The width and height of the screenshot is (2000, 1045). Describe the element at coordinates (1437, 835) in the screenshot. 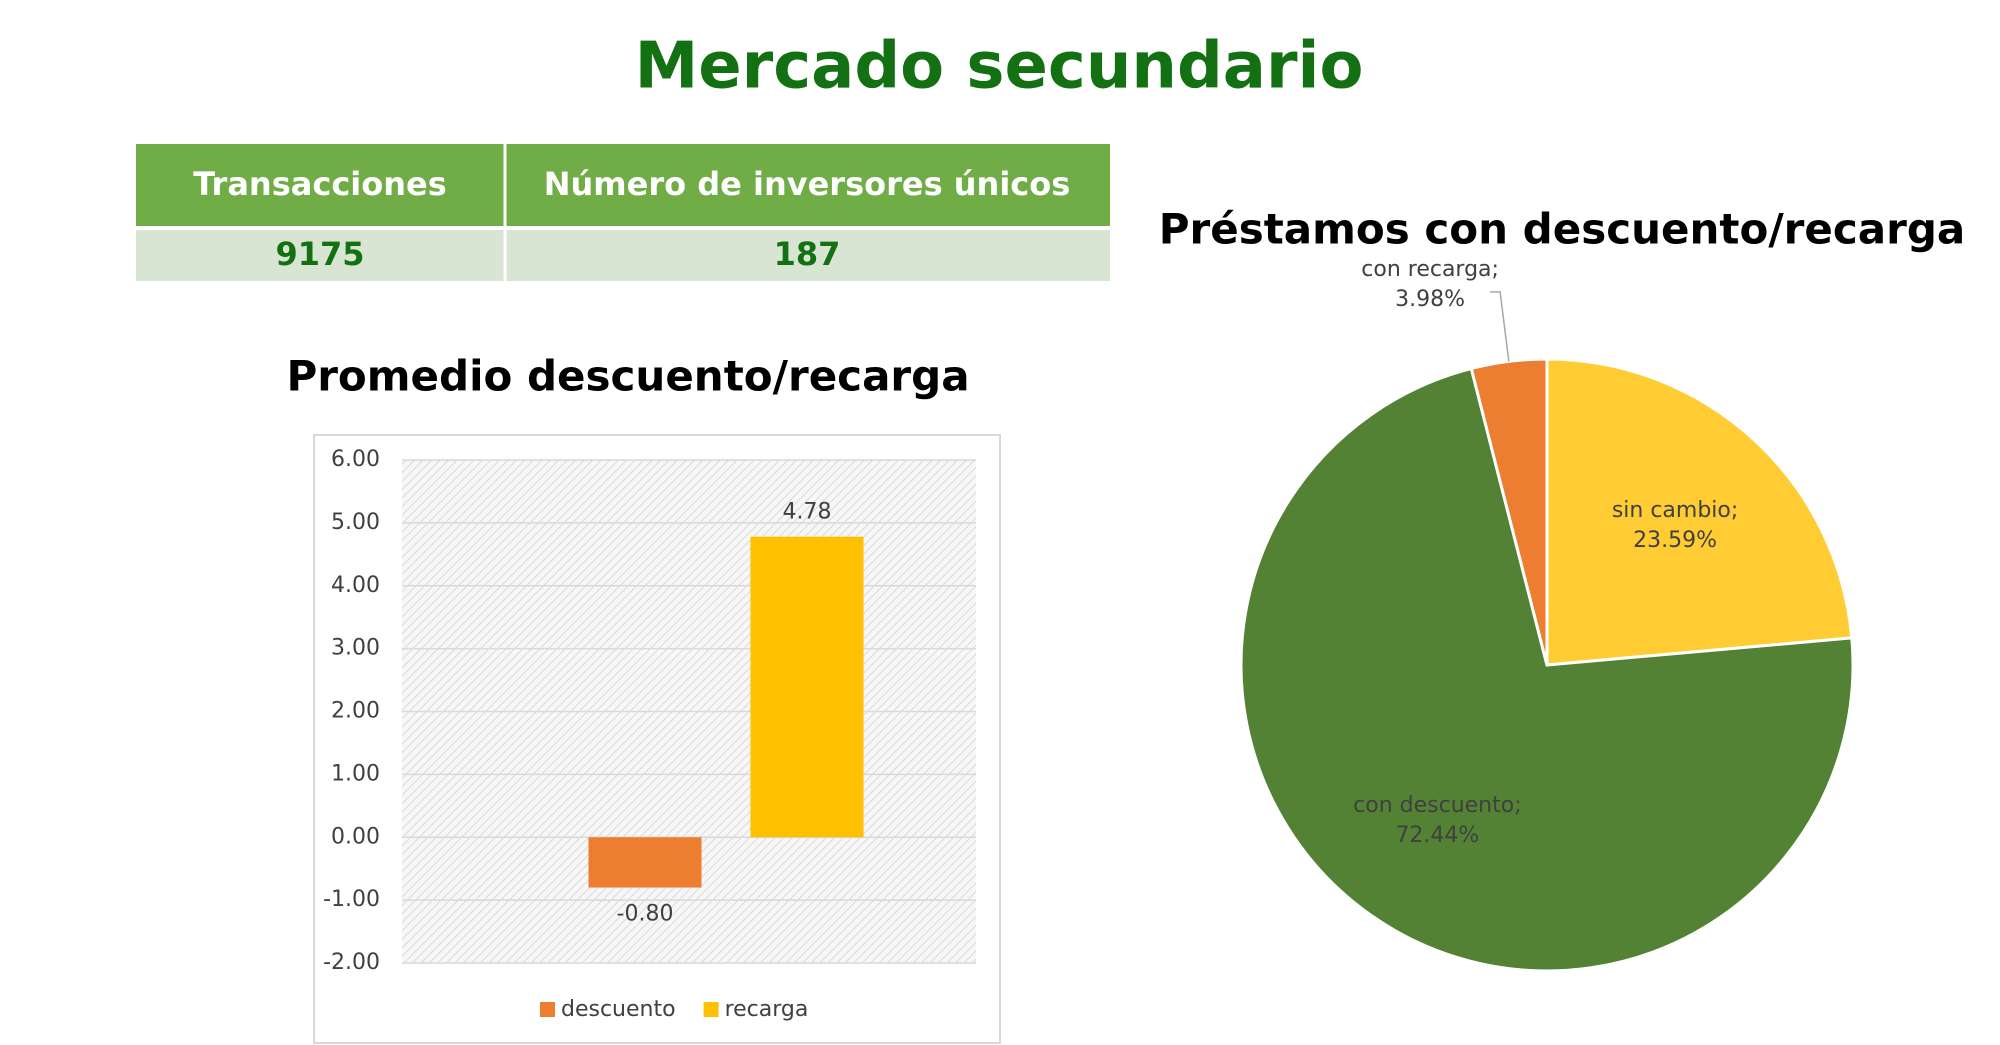

I see `pie-label-value: 72.44%` at that location.